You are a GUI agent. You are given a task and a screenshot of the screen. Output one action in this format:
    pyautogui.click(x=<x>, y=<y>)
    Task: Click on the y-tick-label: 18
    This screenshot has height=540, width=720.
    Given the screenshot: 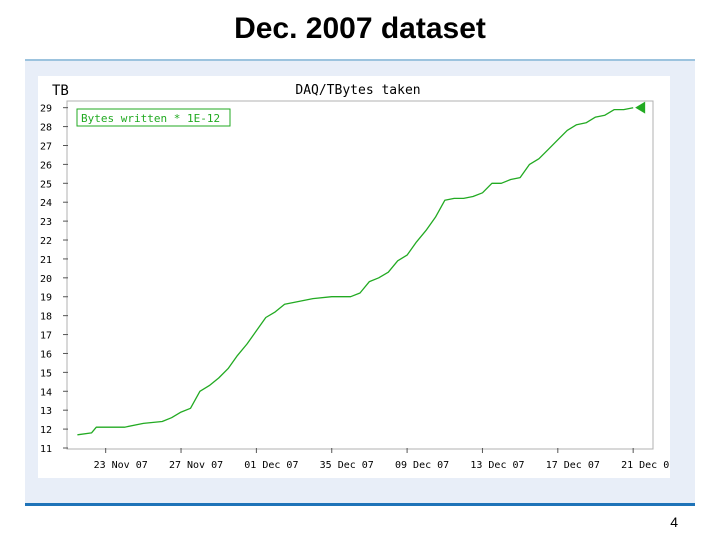 What is the action you would take?
    pyautogui.click(x=46, y=317)
    